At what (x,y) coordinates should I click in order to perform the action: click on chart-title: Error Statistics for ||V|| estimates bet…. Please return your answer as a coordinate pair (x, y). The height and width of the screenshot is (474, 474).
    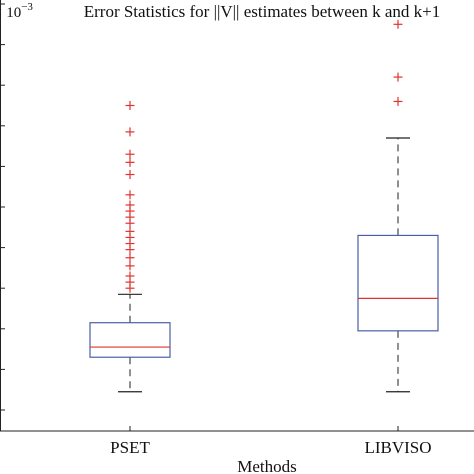
    Looking at the image, I should click on (262, 11).